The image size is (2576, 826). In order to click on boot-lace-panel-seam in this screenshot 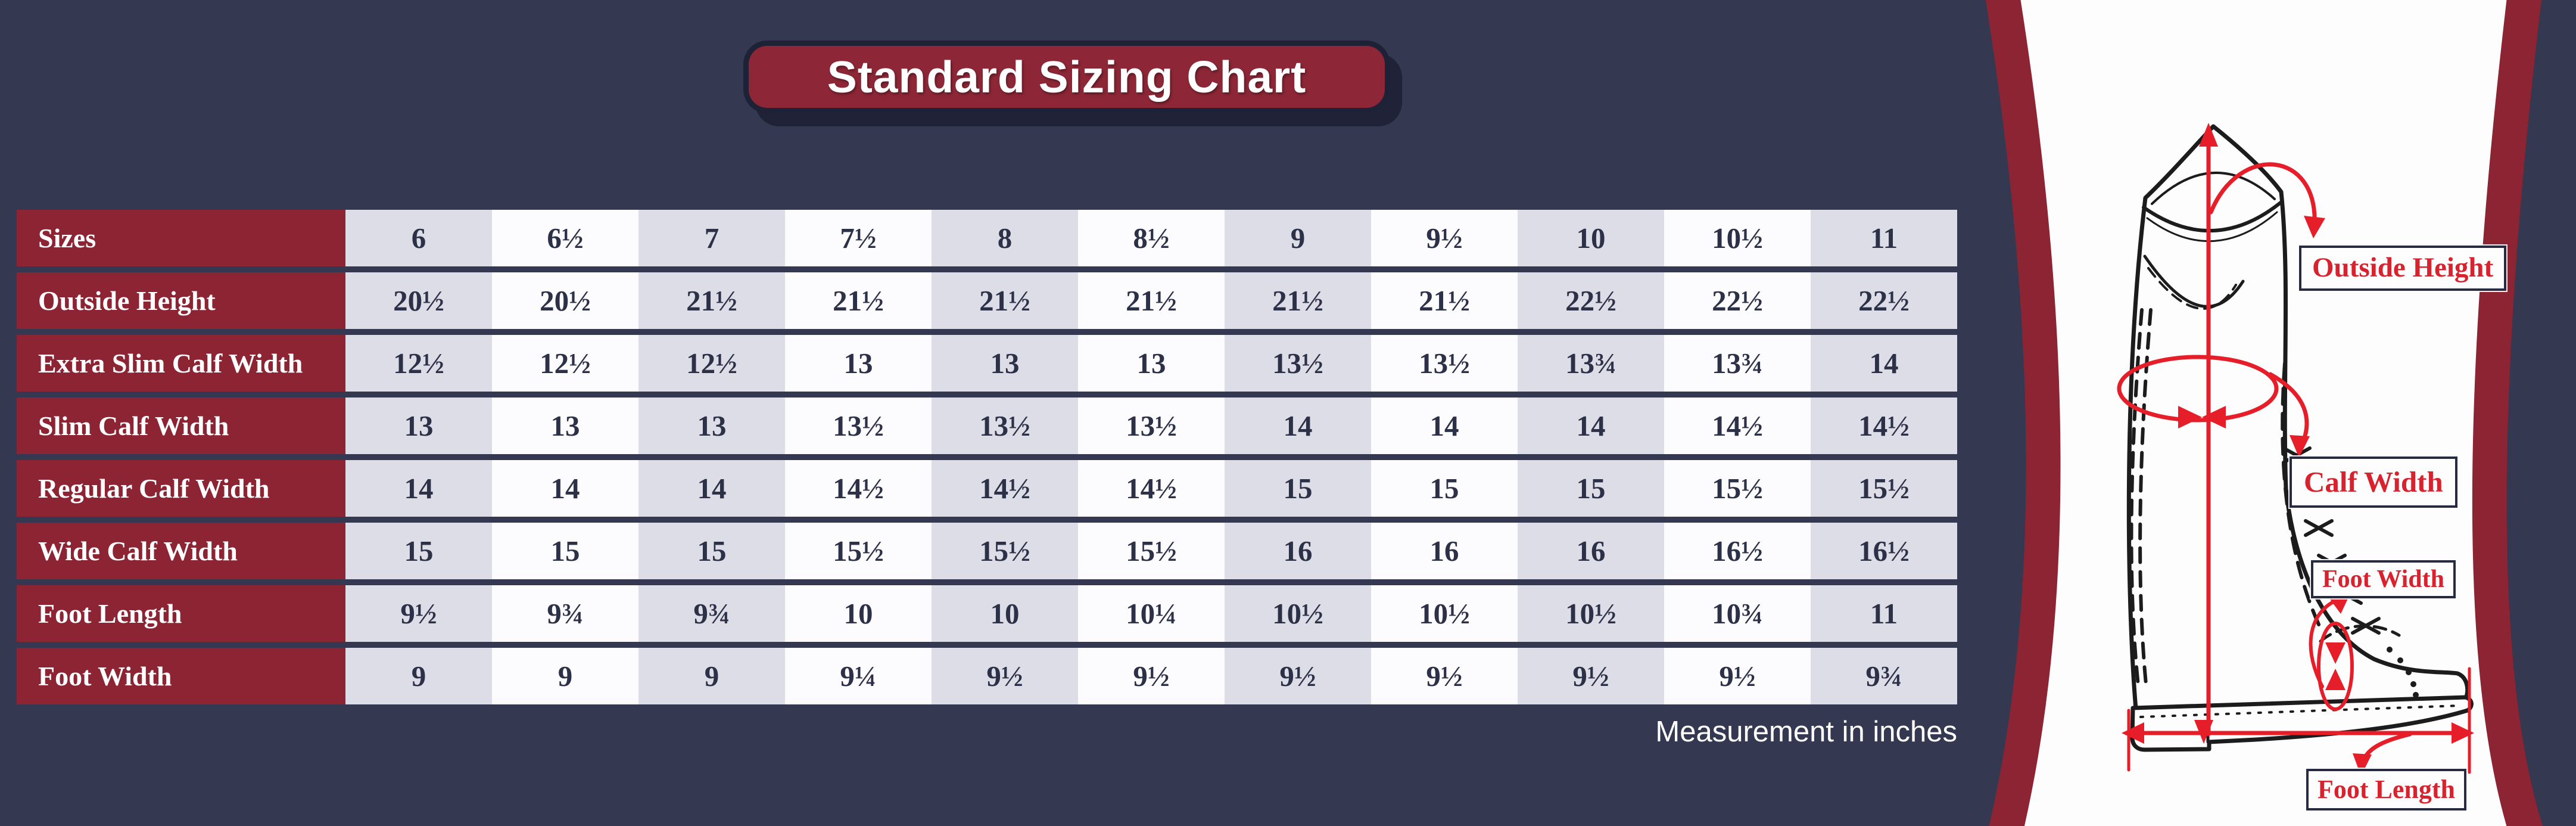, I will do `click(2301, 495)`.